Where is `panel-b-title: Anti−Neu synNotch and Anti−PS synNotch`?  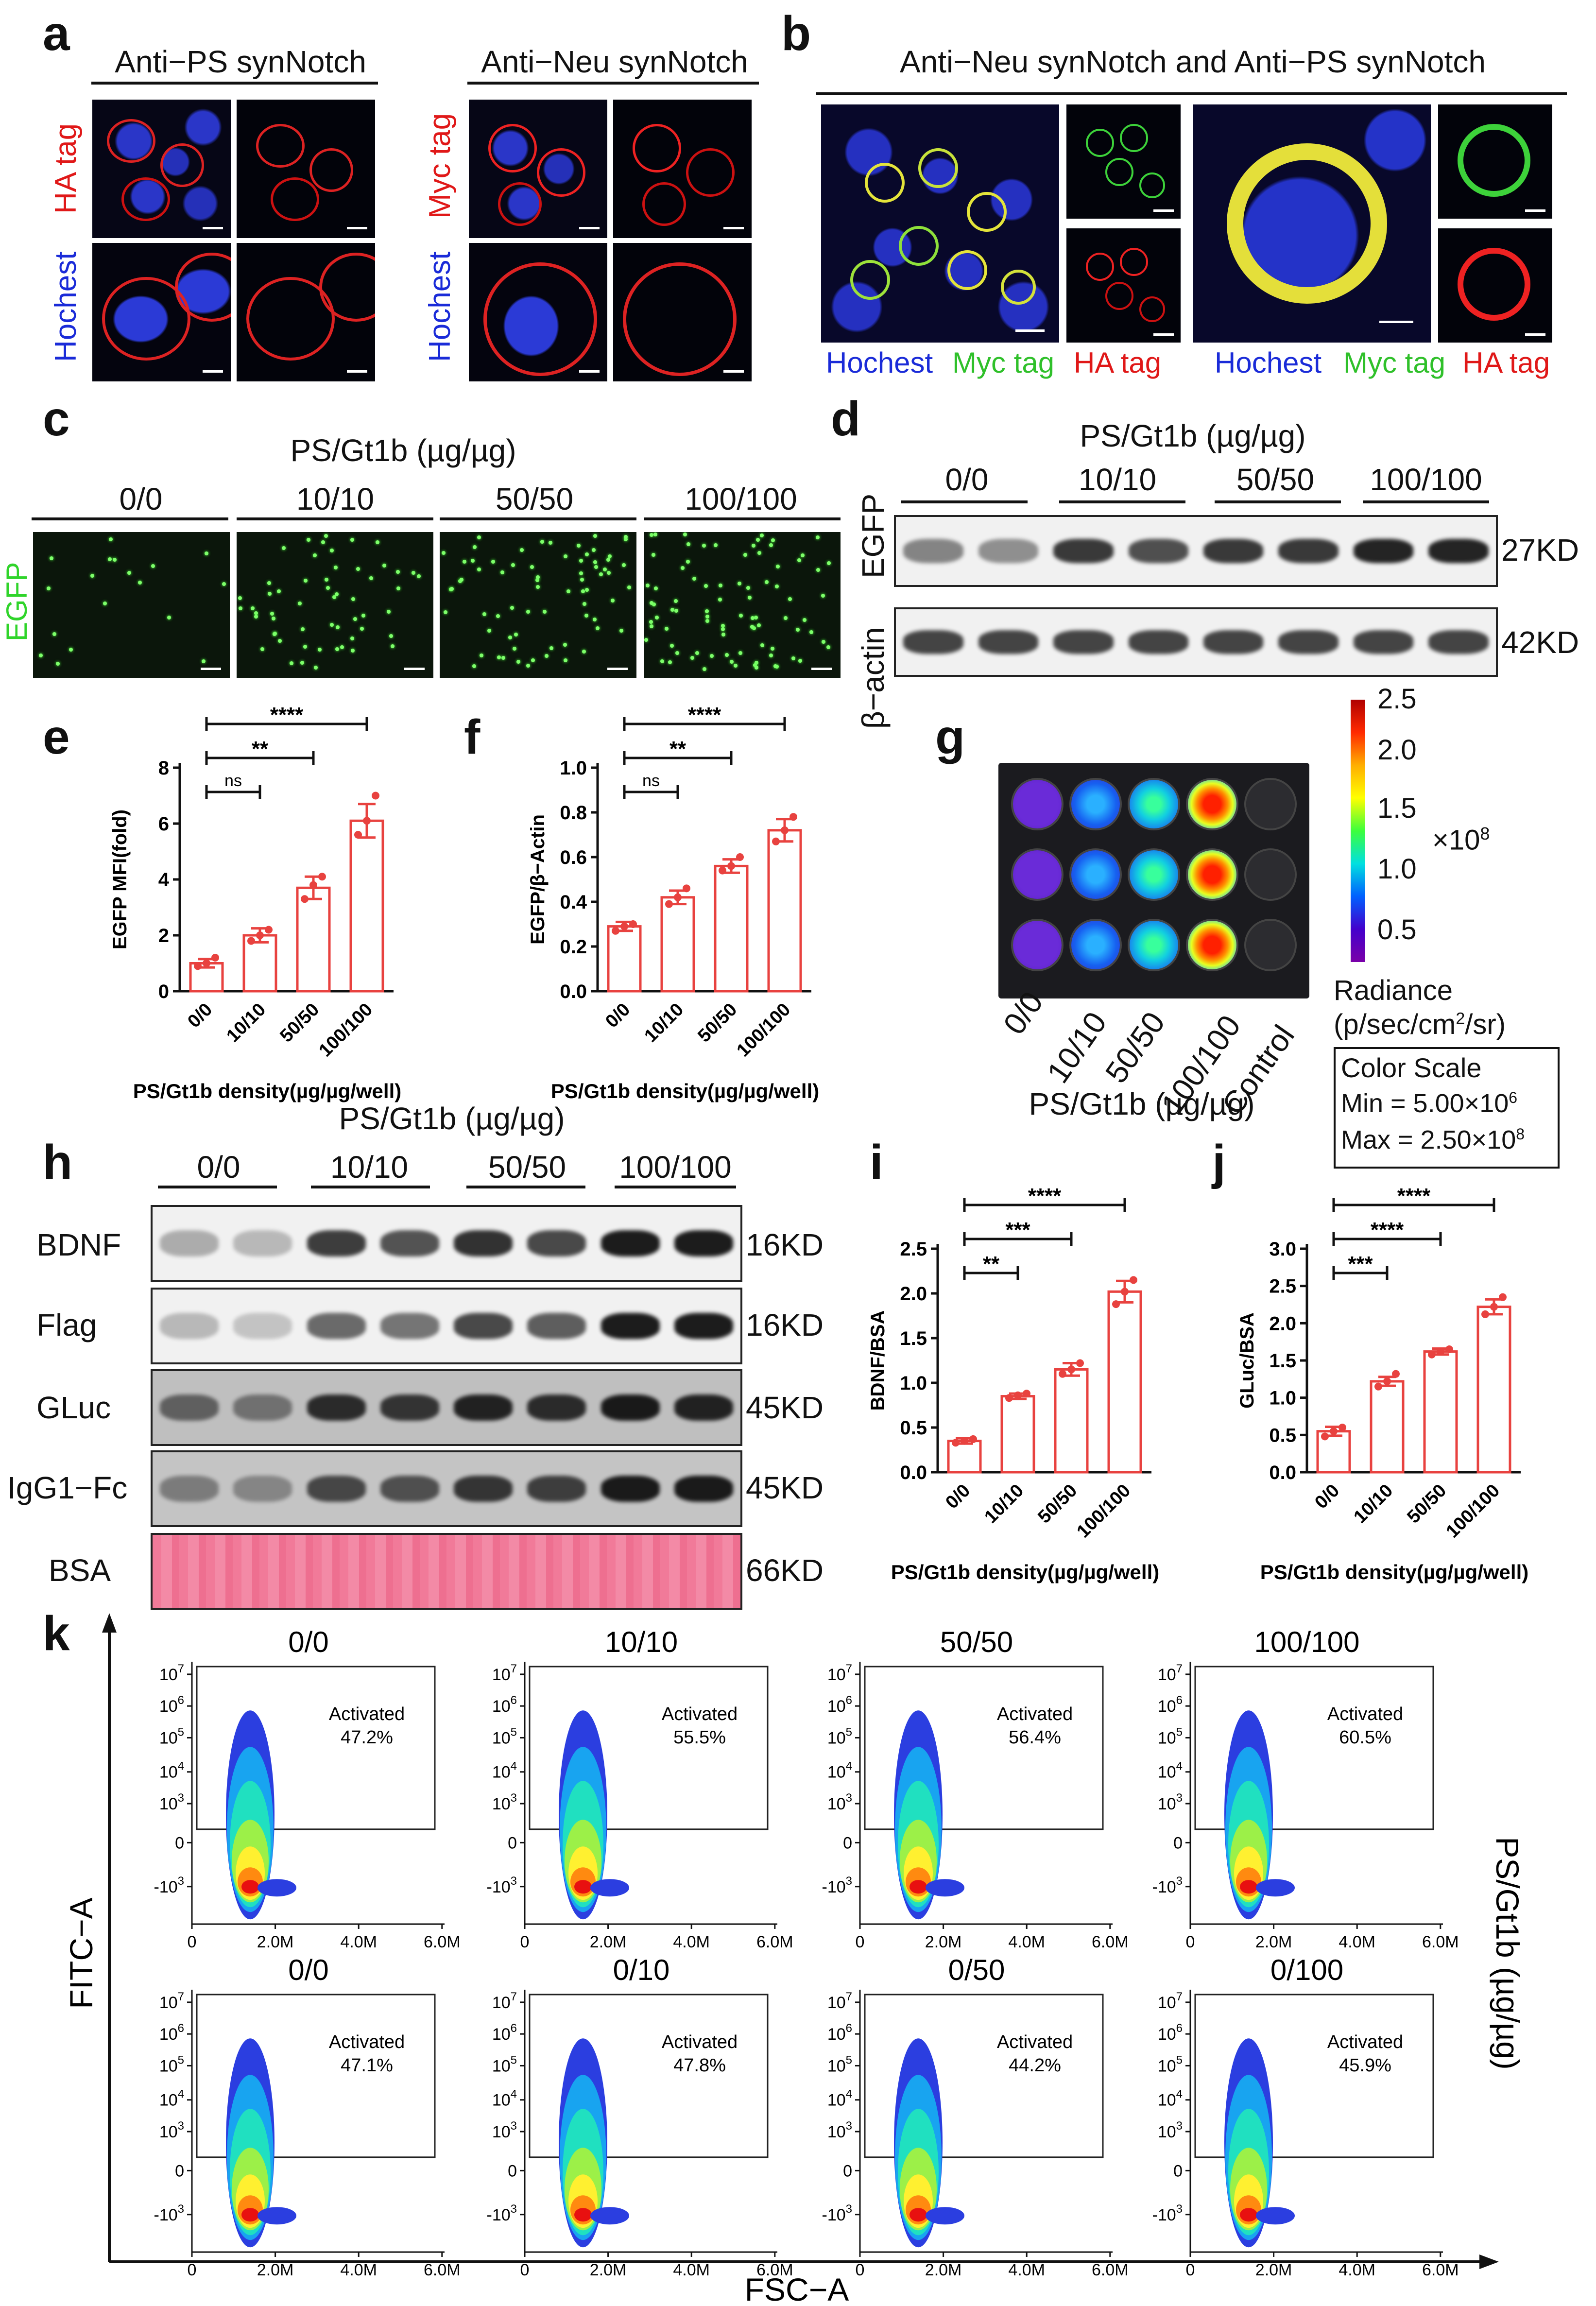
panel-b-title: Anti−Neu synNotch and Anti−PS synNotch is located at coordinates (1192, 61).